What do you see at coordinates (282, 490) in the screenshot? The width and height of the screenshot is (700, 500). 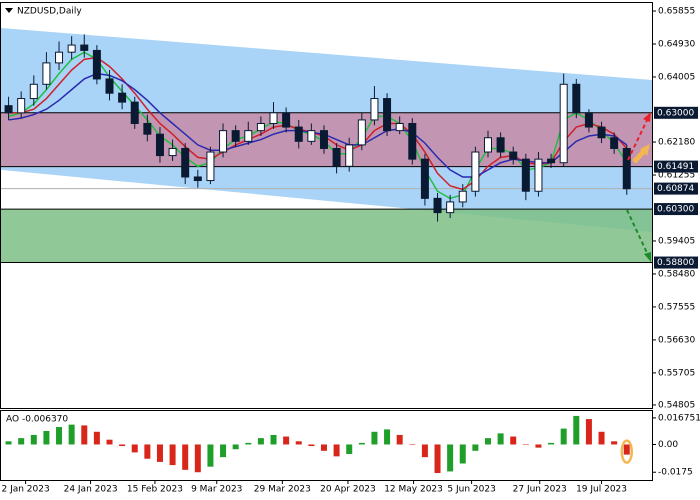 I see `x-tick-label: 29 Mar 2023` at bounding box center [282, 490].